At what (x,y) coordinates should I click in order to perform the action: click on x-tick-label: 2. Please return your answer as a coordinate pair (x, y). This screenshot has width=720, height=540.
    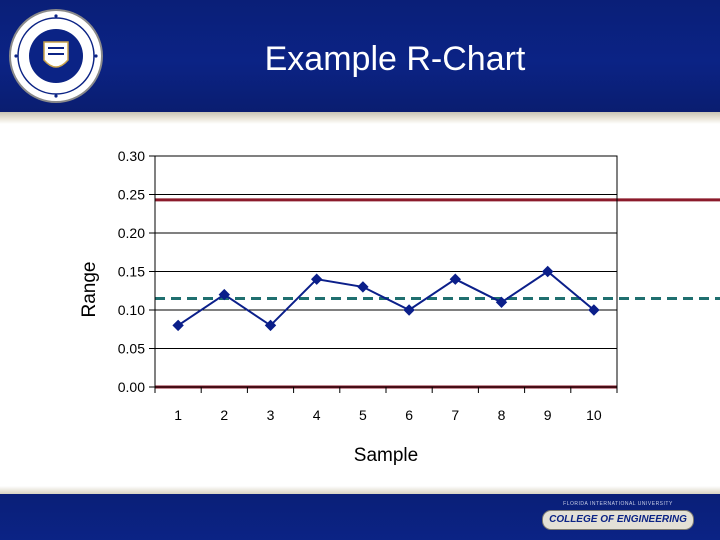
    Looking at the image, I should click on (224, 415).